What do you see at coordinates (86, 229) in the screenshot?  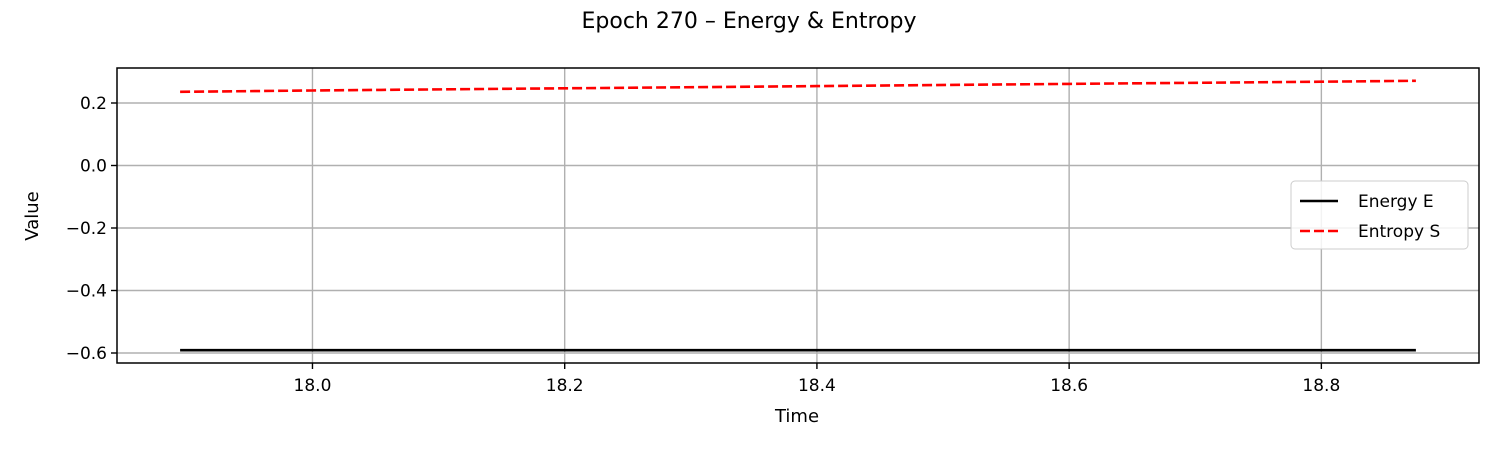 I see `y-tick-label: −0.2` at bounding box center [86, 229].